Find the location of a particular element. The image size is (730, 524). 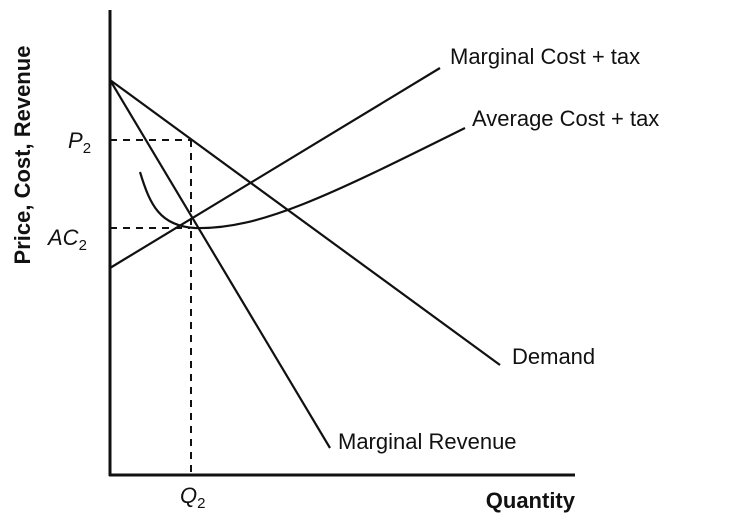

marker-letter: AC is located at coordinates (62, 237).